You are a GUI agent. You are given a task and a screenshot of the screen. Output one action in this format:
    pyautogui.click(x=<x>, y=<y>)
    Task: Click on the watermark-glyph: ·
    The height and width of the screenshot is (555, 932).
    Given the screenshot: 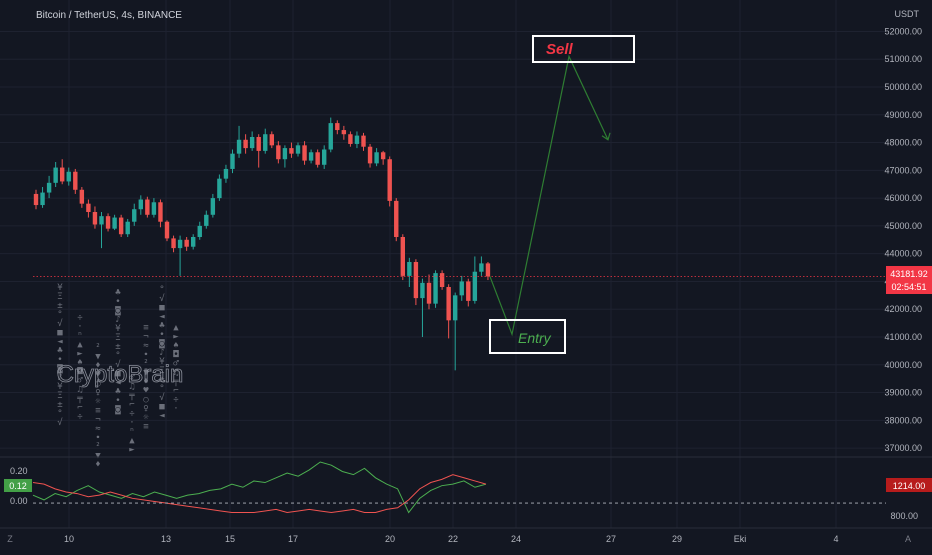 What is the action you would take?
    pyautogui.click(x=131, y=423)
    